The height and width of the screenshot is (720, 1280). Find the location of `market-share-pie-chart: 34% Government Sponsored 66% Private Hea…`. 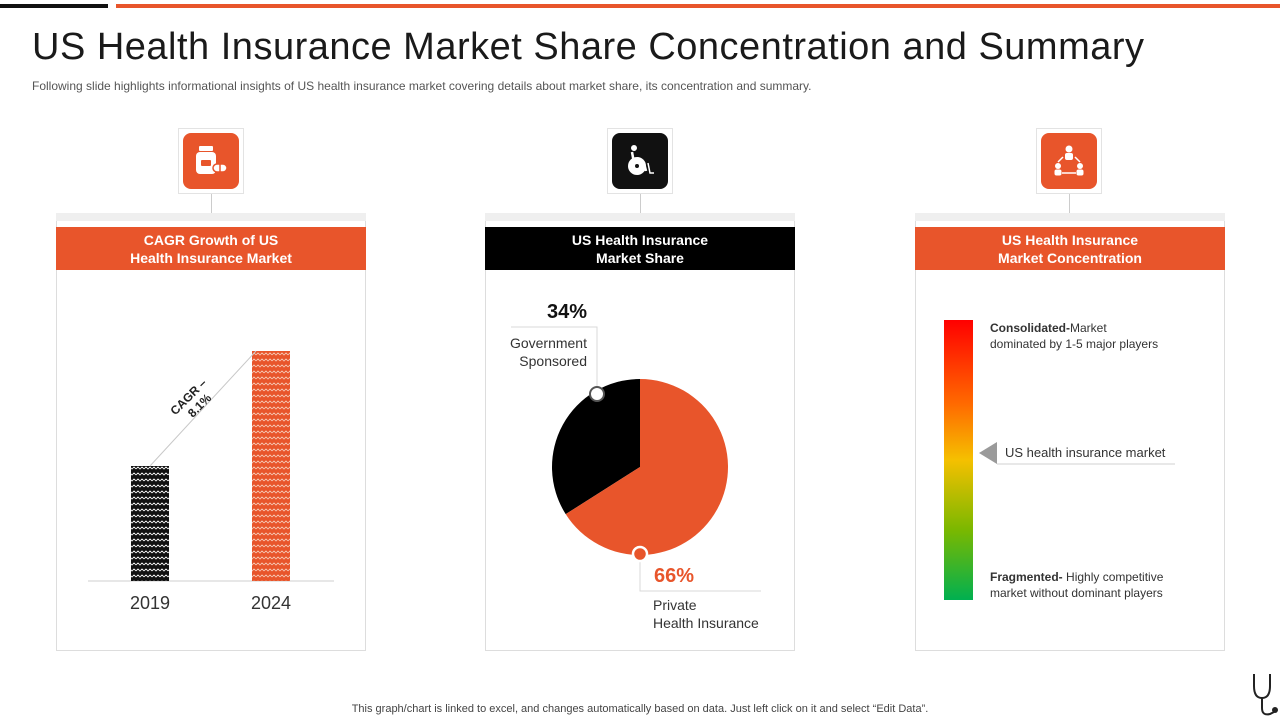

market-share-pie-chart: 34% Government Sponsored 66% Private Hea… is located at coordinates (635, 466).